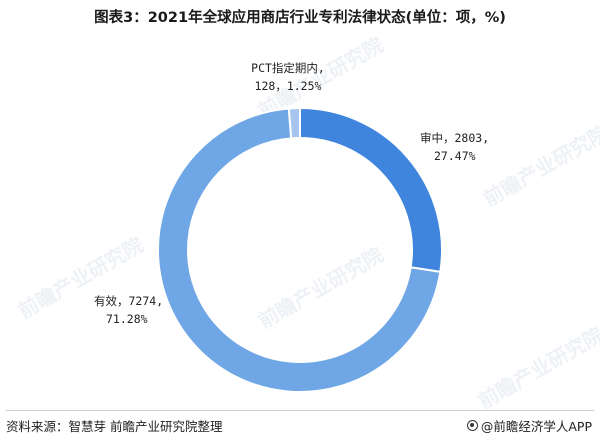 Image resolution: width=600 pixels, height=445 pixels. What do you see at coordinates (454, 138) in the screenshot?
I see `label-pending-name: 审中，2803,` at bounding box center [454, 138].